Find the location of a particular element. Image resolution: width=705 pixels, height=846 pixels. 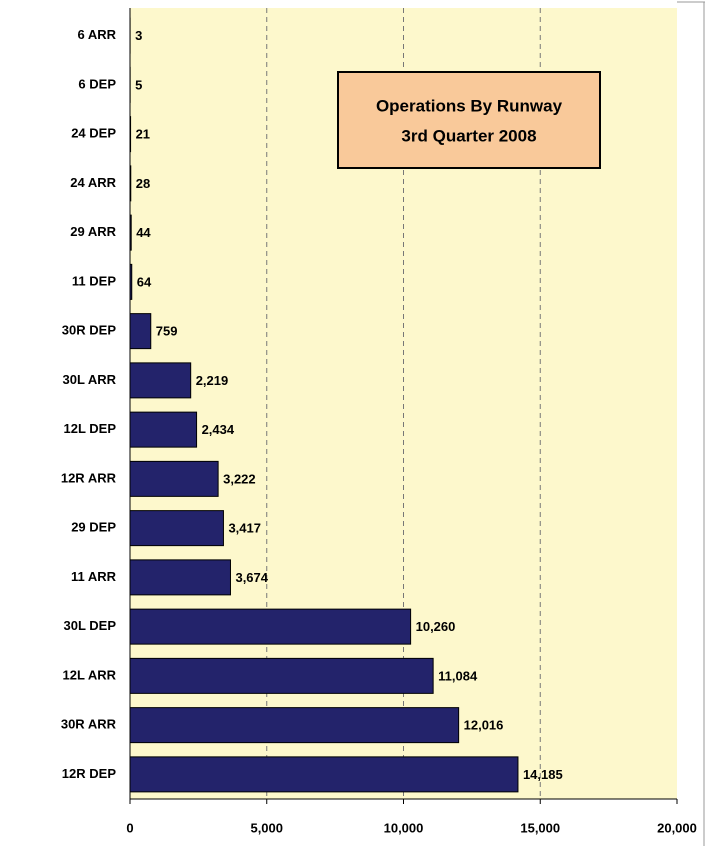

data-label: 3 is located at coordinates (138, 35).